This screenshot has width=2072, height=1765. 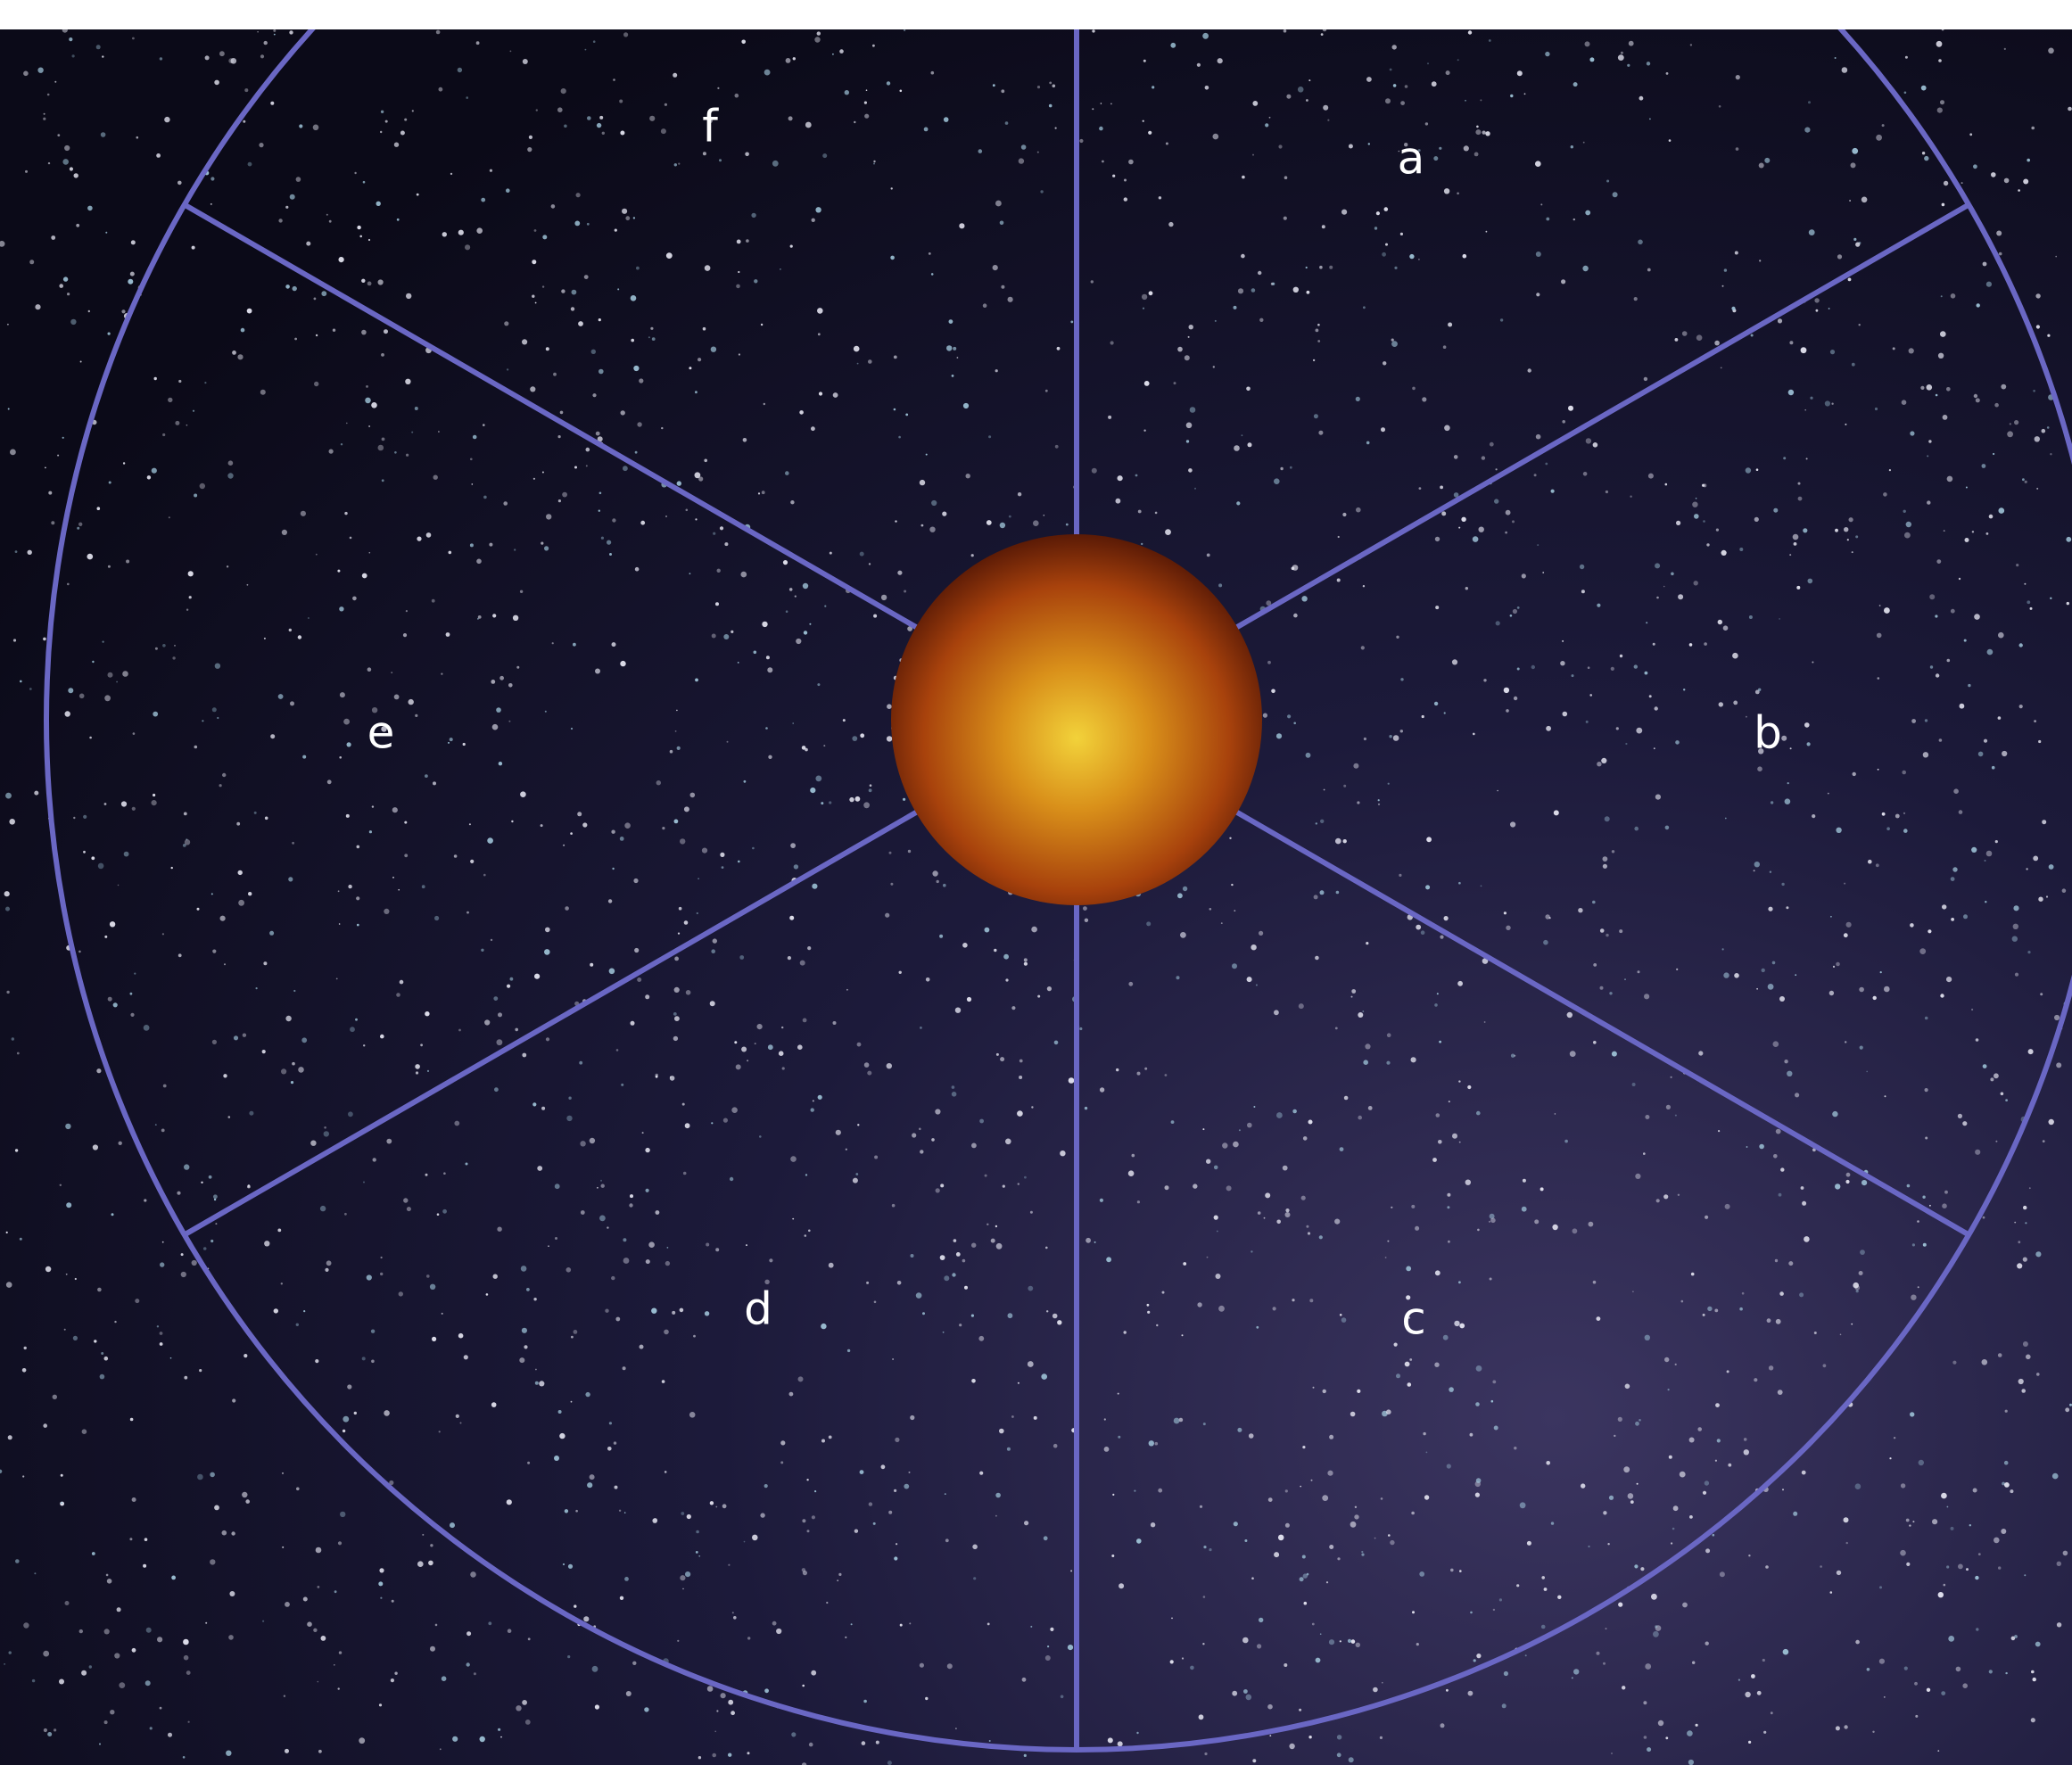 I want to click on sector-label: a, so click(x=1411, y=159).